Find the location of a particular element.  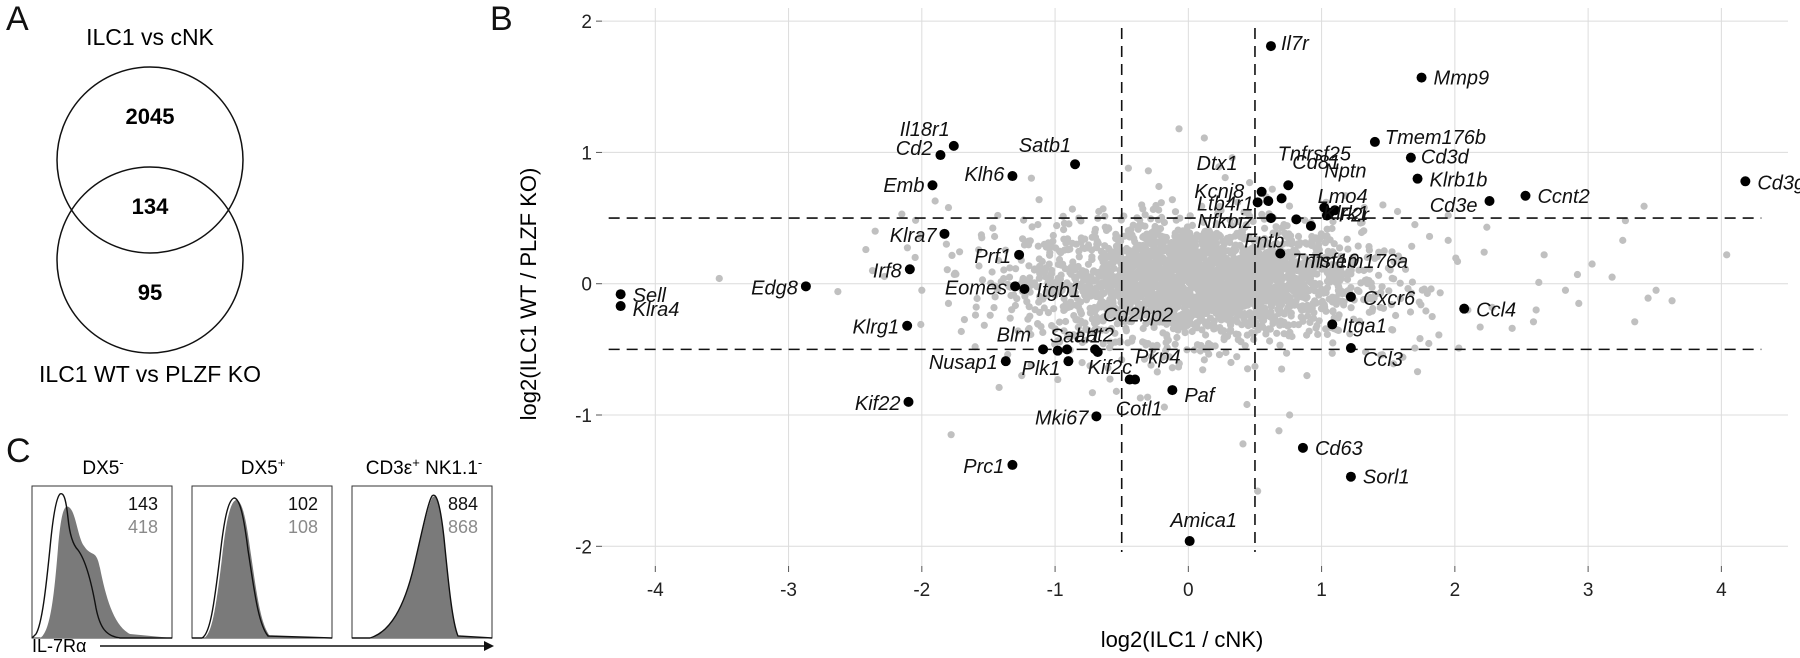

y-tick-label: -2 is located at coordinates (583, 547).